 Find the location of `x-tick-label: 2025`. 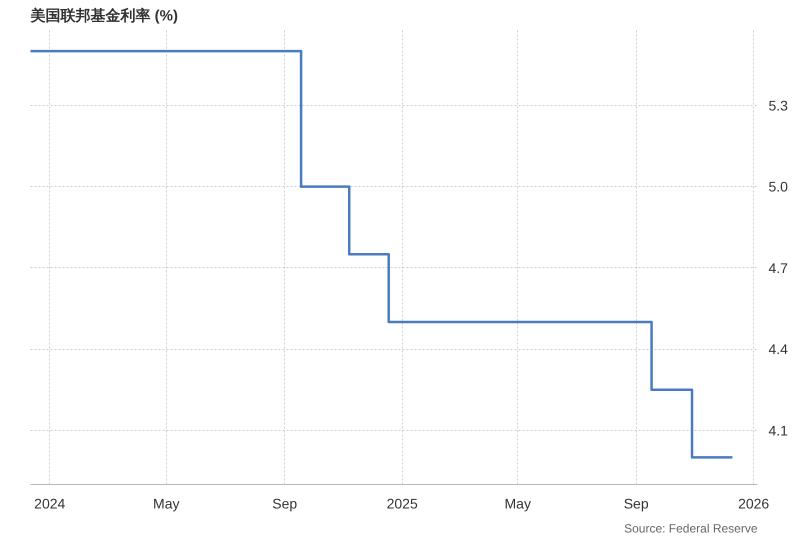

x-tick-label: 2025 is located at coordinates (402, 504).